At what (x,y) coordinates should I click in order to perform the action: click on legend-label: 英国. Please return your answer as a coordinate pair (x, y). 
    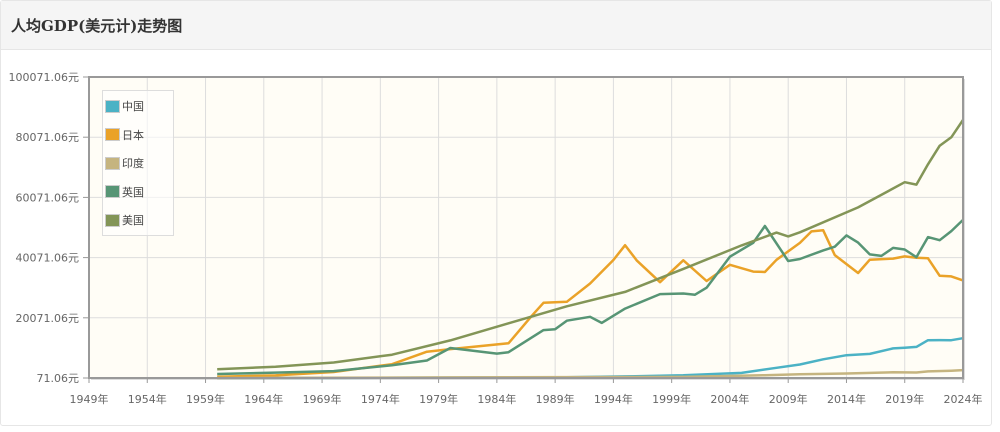
    Looking at the image, I should click on (133, 192).